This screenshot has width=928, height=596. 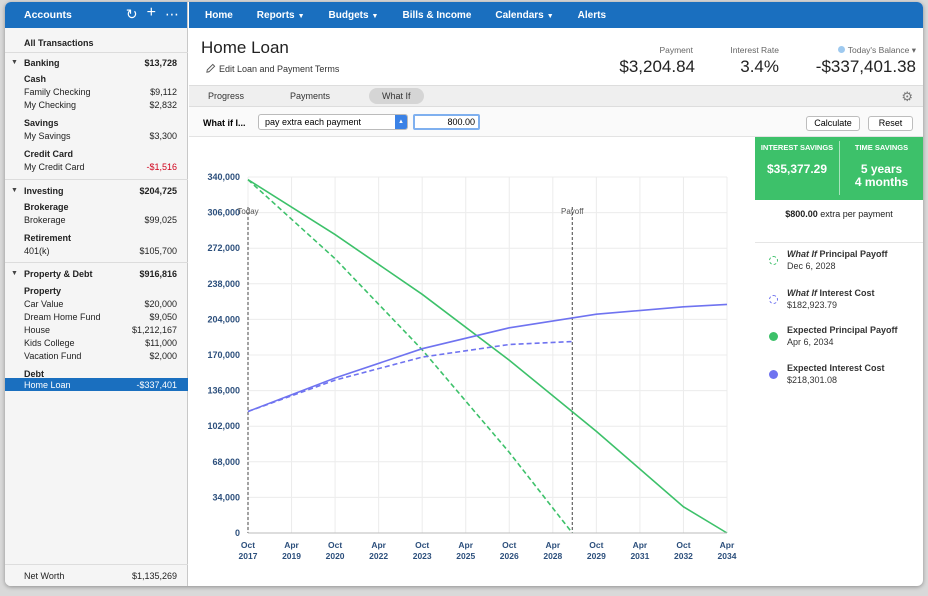 I want to click on nav-budgets: Budgets ▼, so click(x=353, y=15).